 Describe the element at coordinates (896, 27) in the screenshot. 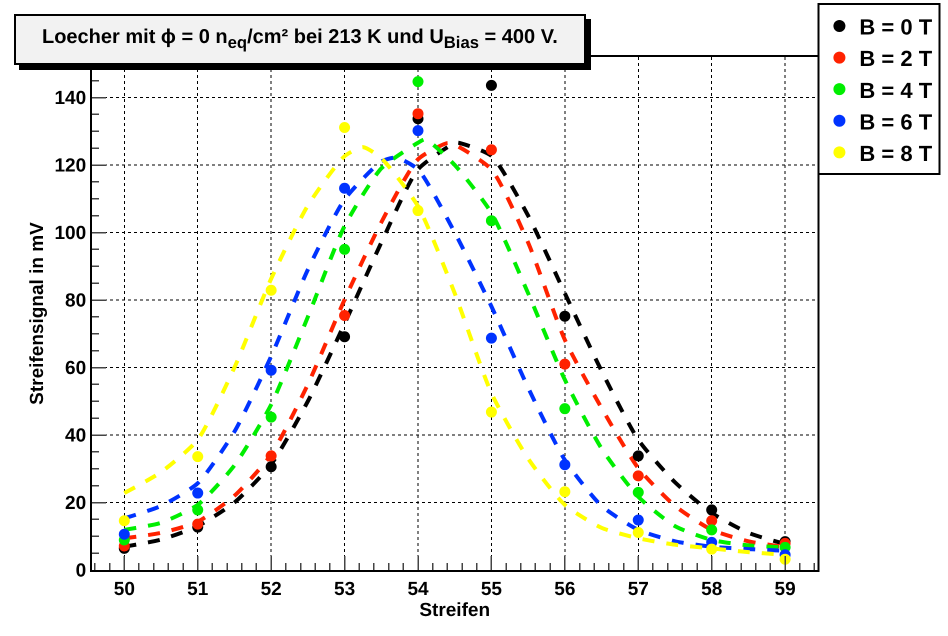

I see `legend-label: B = 0 T` at that location.